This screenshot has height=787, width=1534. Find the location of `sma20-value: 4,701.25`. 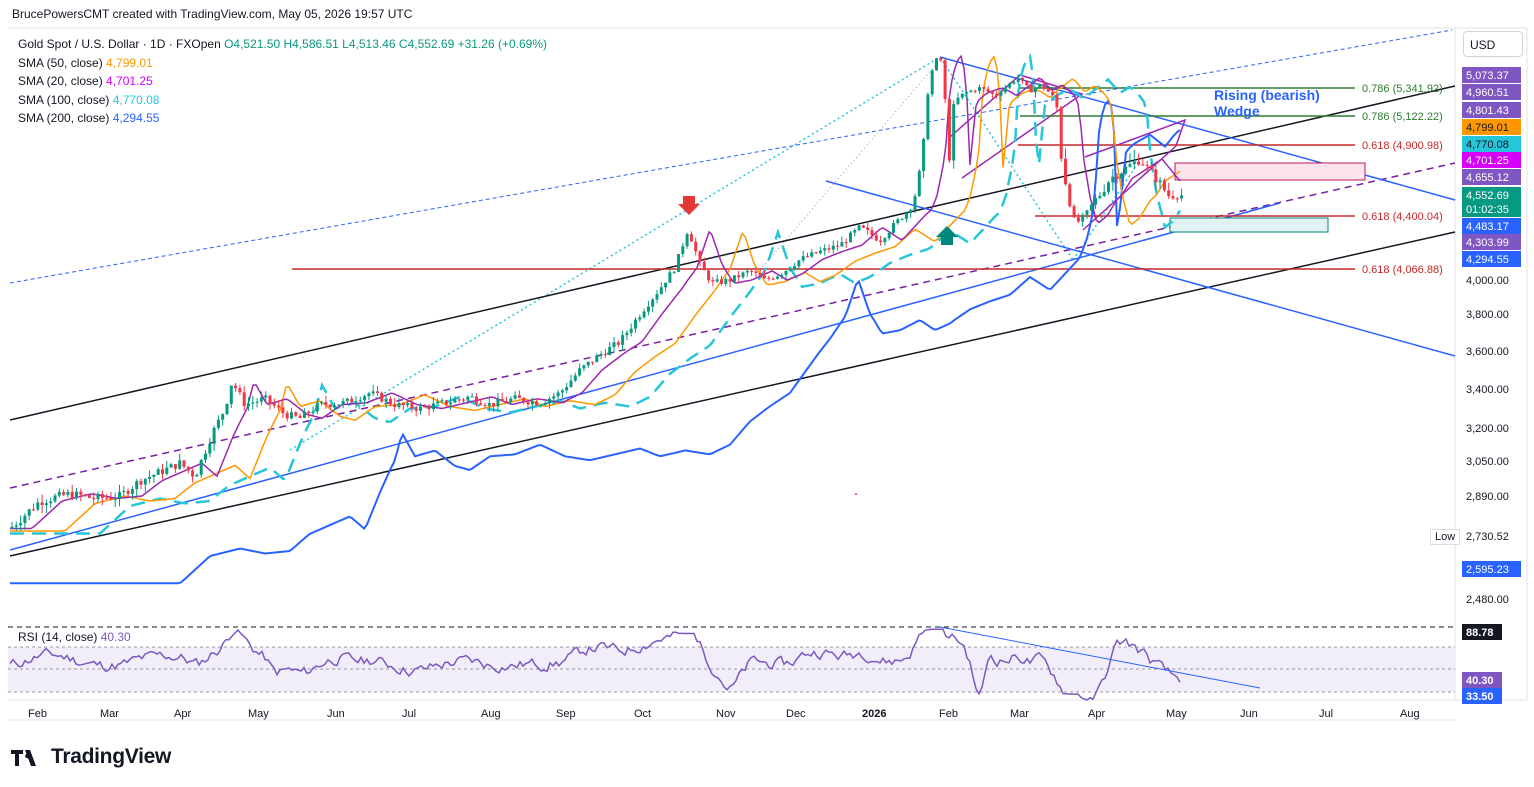

sma20-value: 4,701.25 is located at coordinates (129, 81).